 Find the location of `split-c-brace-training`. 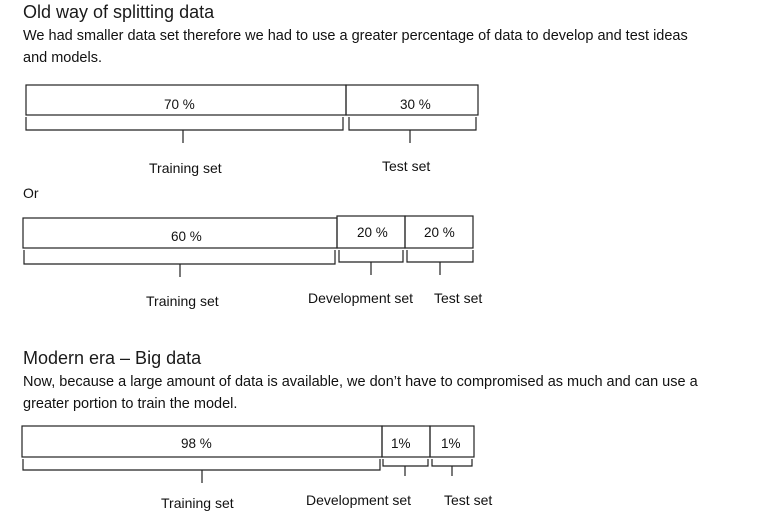

split-c-brace-training is located at coordinates (201, 471).